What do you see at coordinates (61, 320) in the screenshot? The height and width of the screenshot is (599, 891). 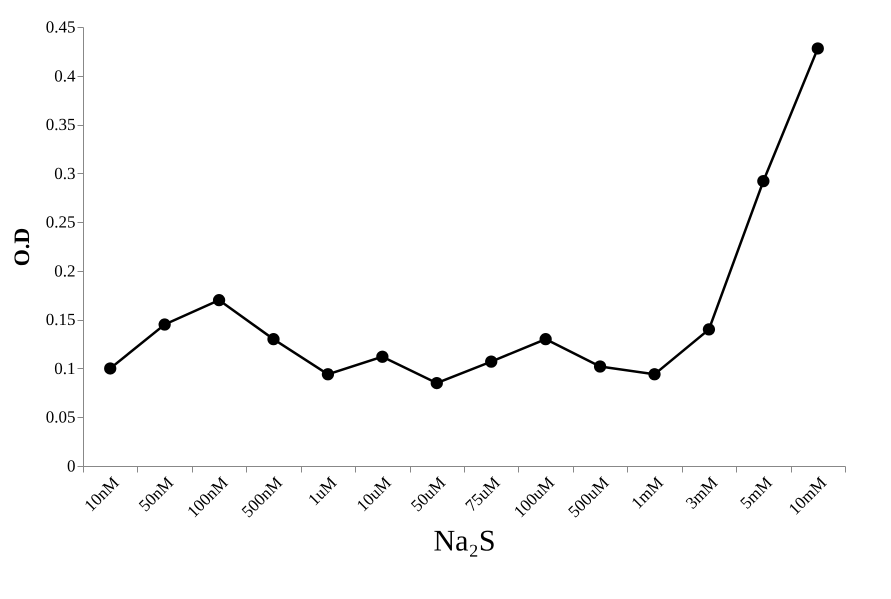 I see `y-tick-label: 0.15` at bounding box center [61, 320].